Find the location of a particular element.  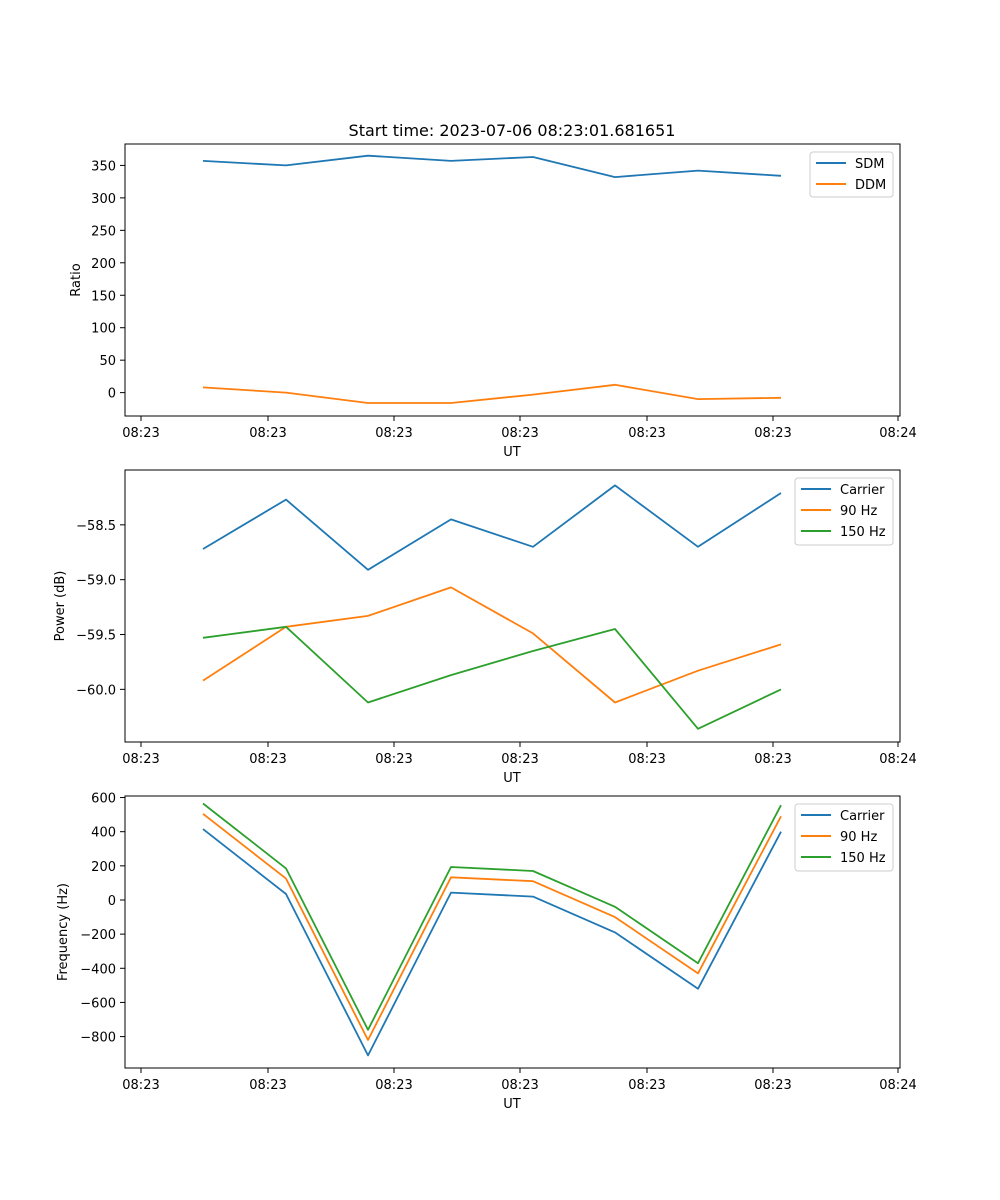

legend: SDM DDM is located at coordinates (851, 174).